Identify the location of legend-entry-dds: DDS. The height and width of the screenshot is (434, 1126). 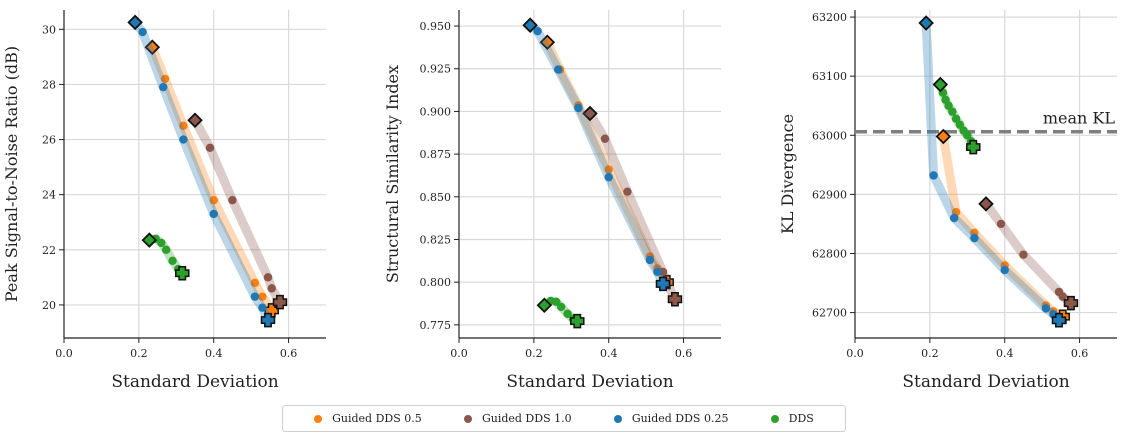
(792, 418).